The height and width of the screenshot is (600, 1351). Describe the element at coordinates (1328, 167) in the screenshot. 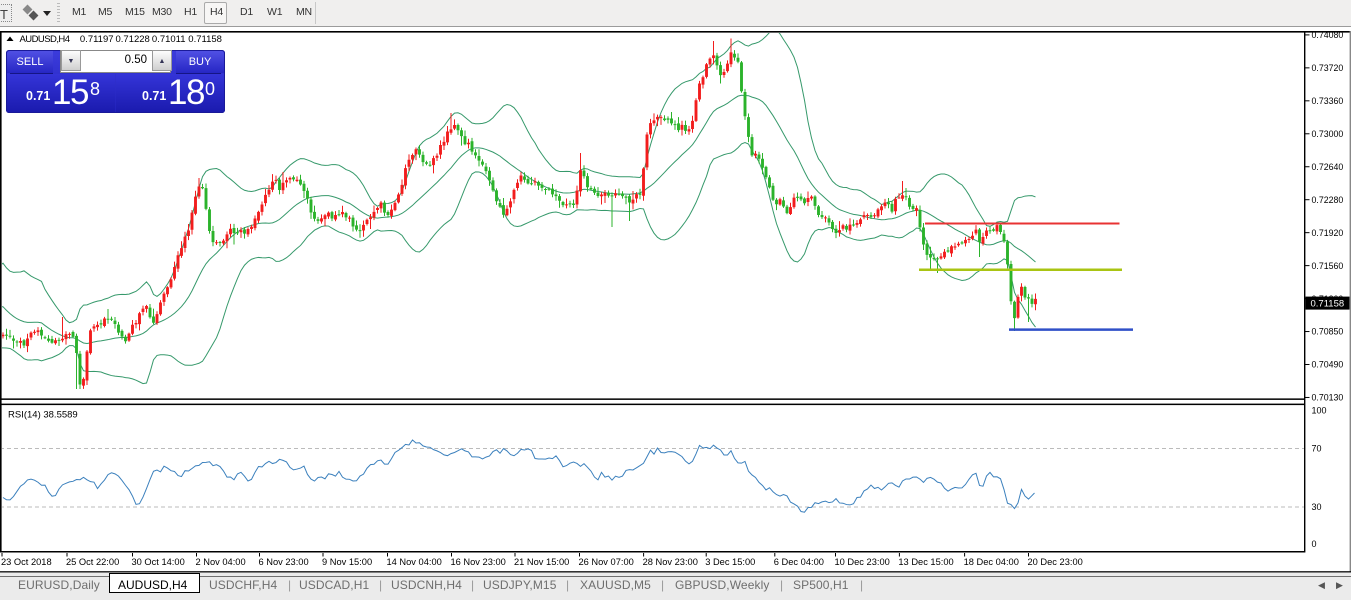

I see `svg-text: 0.72640` at that location.